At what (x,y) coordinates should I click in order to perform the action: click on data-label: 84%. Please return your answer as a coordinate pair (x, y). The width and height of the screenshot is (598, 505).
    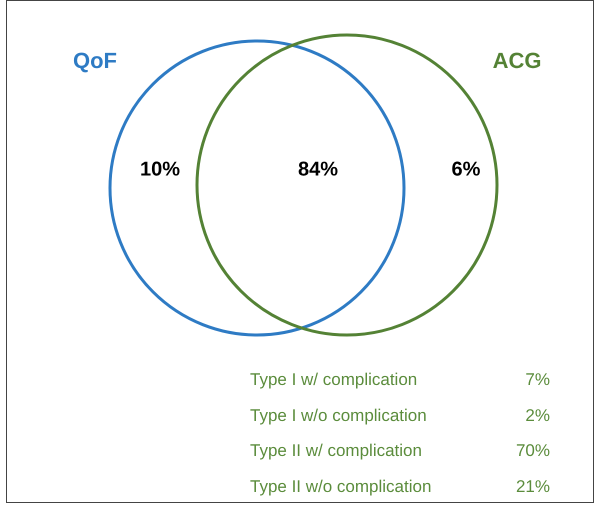
    Looking at the image, I should click on (318, 169).